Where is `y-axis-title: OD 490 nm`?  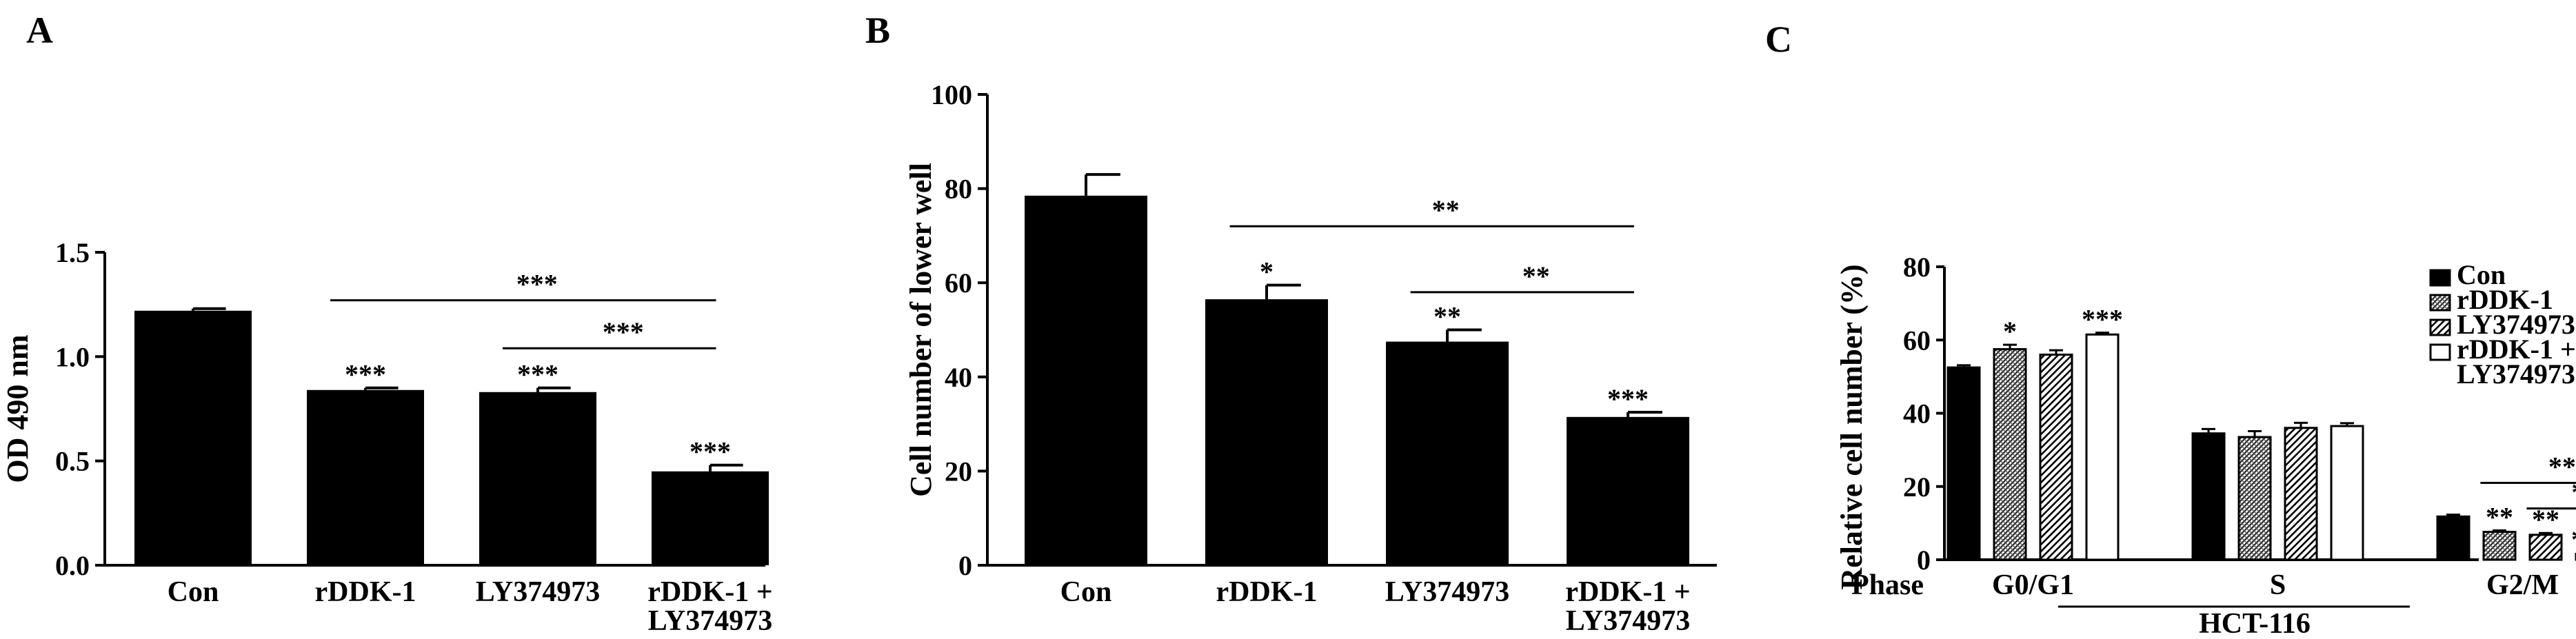 y-axis-title: OD 490 nm is located at coordinates (17, 408).